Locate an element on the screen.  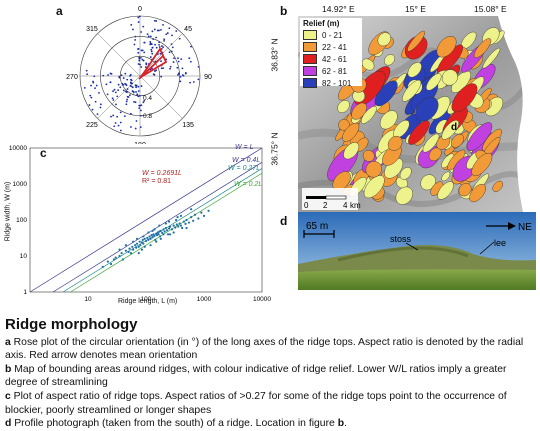
scale-2: 2 is located at coordinates (325, 205).